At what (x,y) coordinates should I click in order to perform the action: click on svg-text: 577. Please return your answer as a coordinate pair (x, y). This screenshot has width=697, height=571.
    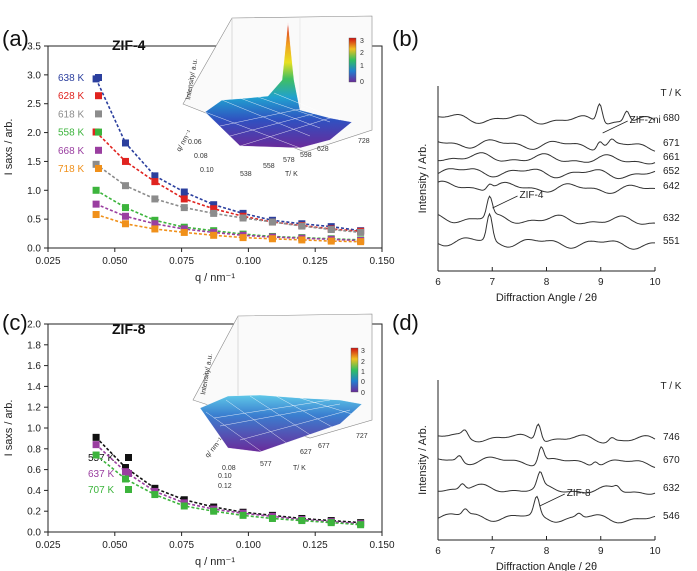
    Looking at the image, I should click on (266, 464).